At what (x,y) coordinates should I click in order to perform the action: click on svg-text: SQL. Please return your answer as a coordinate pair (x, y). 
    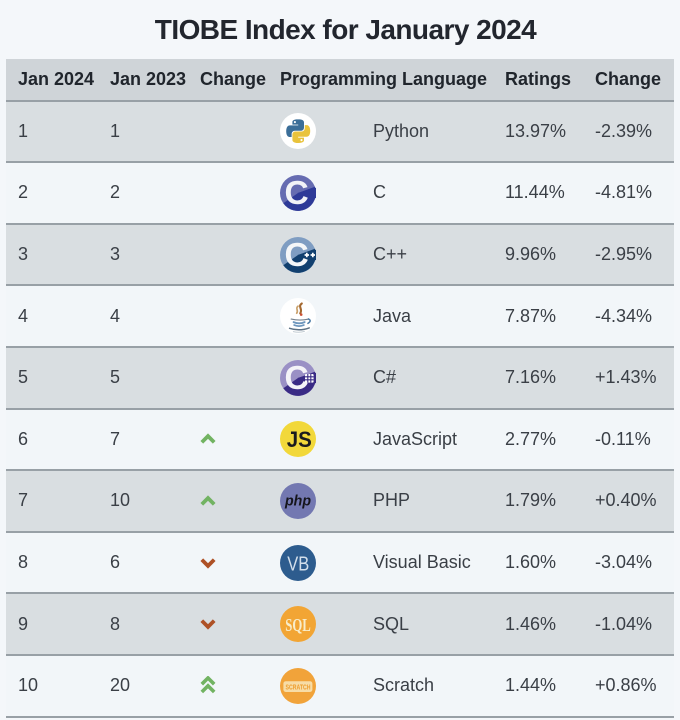
    Looking at the image, I should click on (298, 625).